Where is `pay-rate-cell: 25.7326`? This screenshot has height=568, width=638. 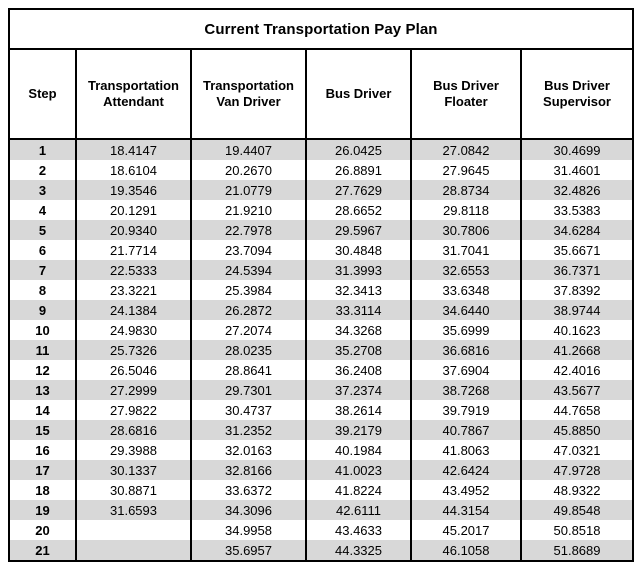
pay-rate-cell: 25.7326 is located at coordinates (134, 350).